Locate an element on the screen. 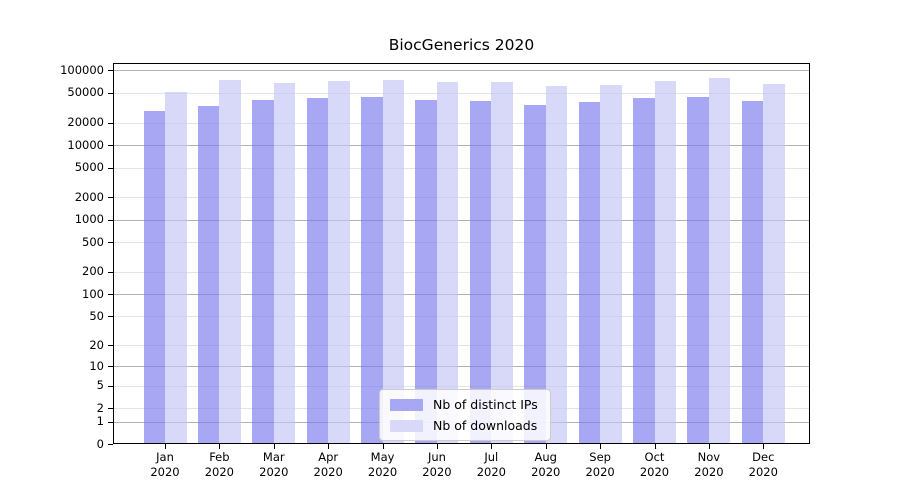  x-tick-label-jul: Jul 2020 is located at coordinates (491, 464).